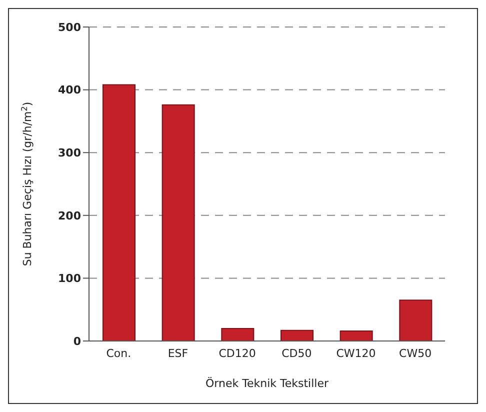  Describe the element at coordinates (178, 353) in the screenshot. I see `x-tick-label: ESF` at that location.